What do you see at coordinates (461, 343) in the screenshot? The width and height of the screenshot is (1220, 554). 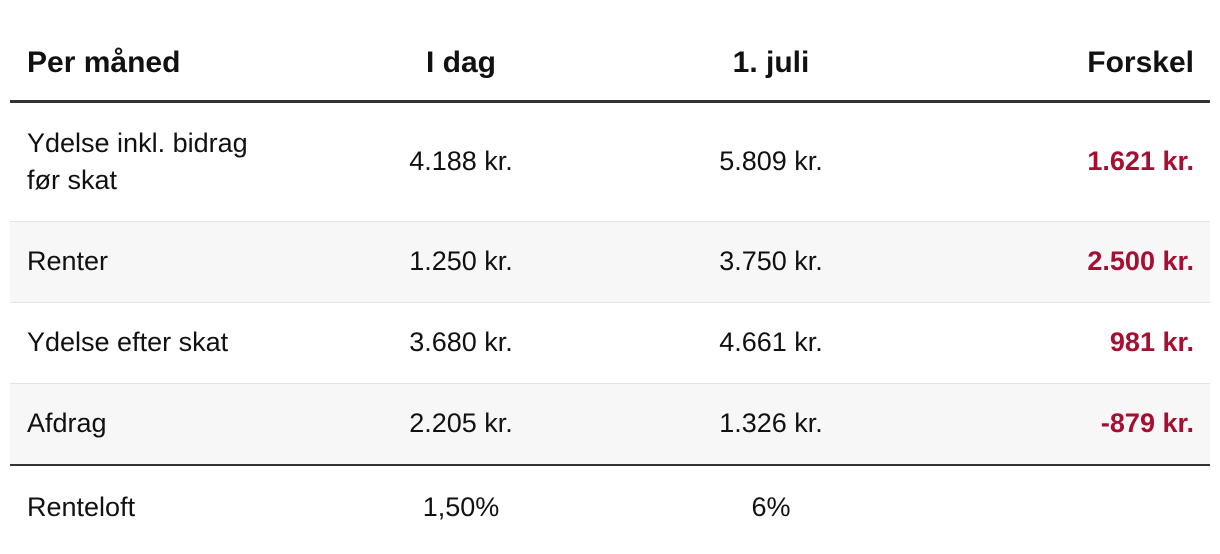 I see `cell: 3.680 kr.` at bounding box center [461, 343].